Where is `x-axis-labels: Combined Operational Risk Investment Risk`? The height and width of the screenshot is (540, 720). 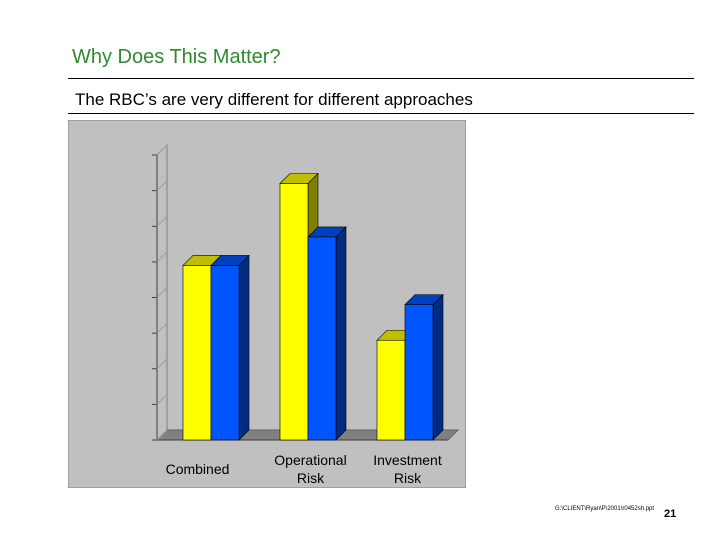
x-axis-labels: Combined Operational Risk Investment Risk is located at coordinates (304, 469).